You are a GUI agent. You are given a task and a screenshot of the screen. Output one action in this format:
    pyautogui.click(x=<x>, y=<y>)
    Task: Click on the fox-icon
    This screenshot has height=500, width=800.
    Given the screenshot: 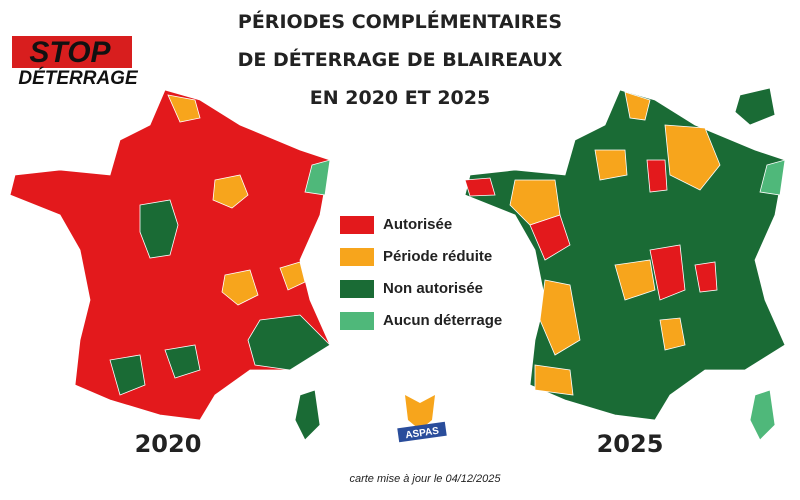 What is the action you would take?
    pyautogui.click(x=420, y=412)
    